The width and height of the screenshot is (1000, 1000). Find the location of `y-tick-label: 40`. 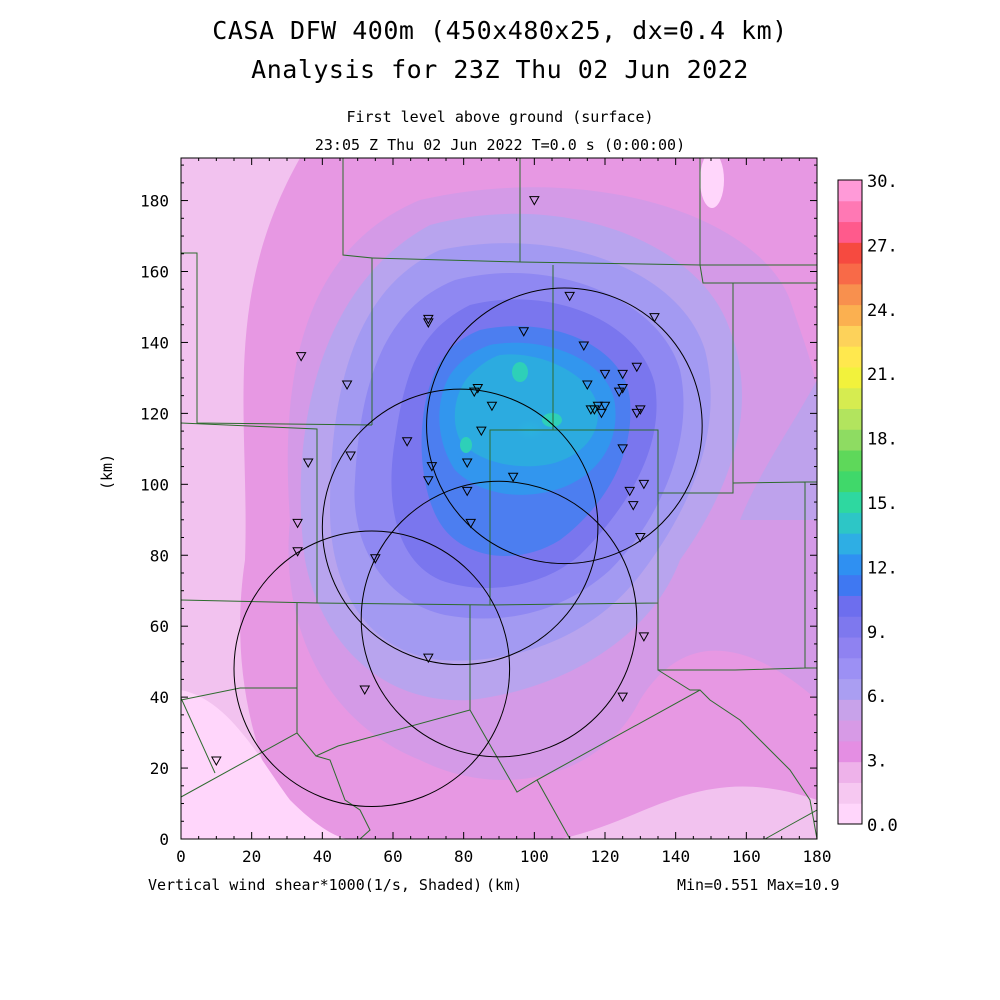

y-tick-label: 40 is located at coordinates (159, 697).